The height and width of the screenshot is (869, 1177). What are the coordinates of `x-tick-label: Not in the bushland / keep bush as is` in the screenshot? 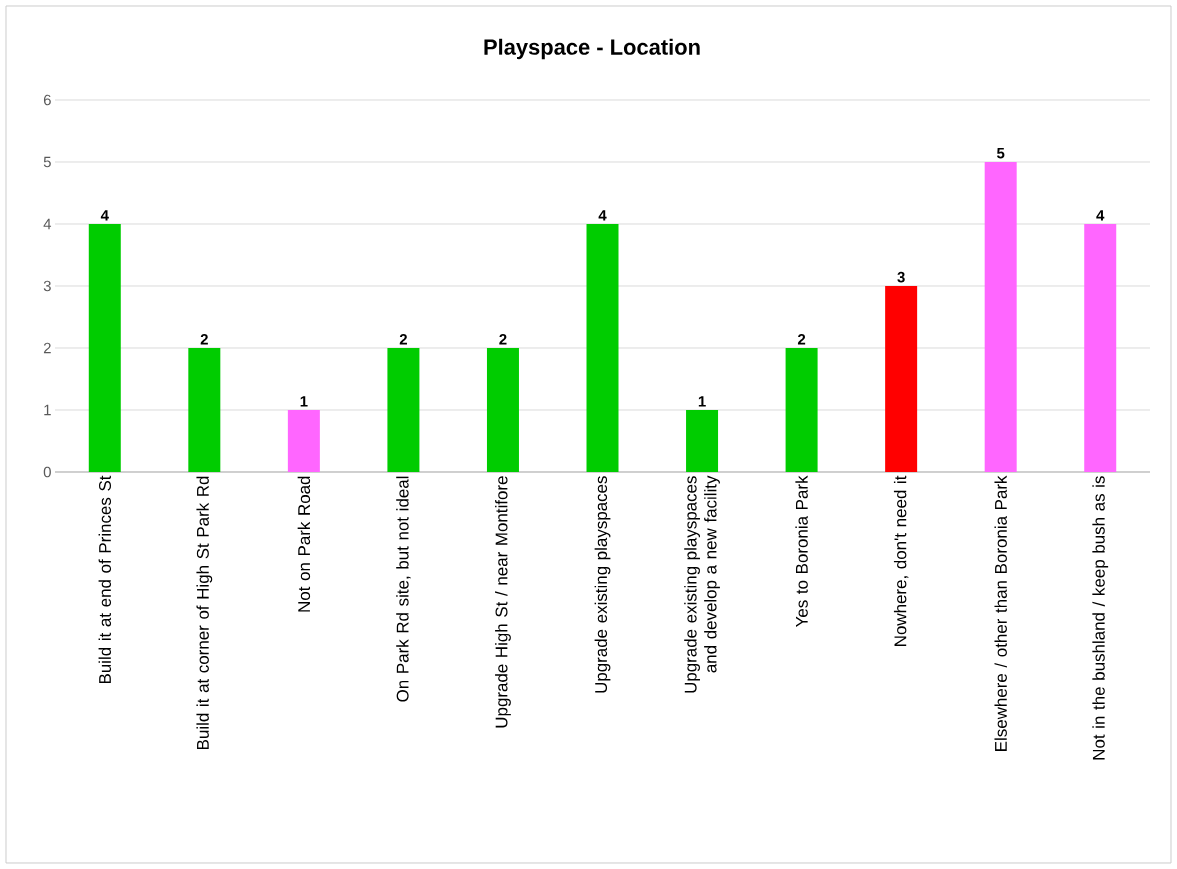 It's located at (1100, 618).